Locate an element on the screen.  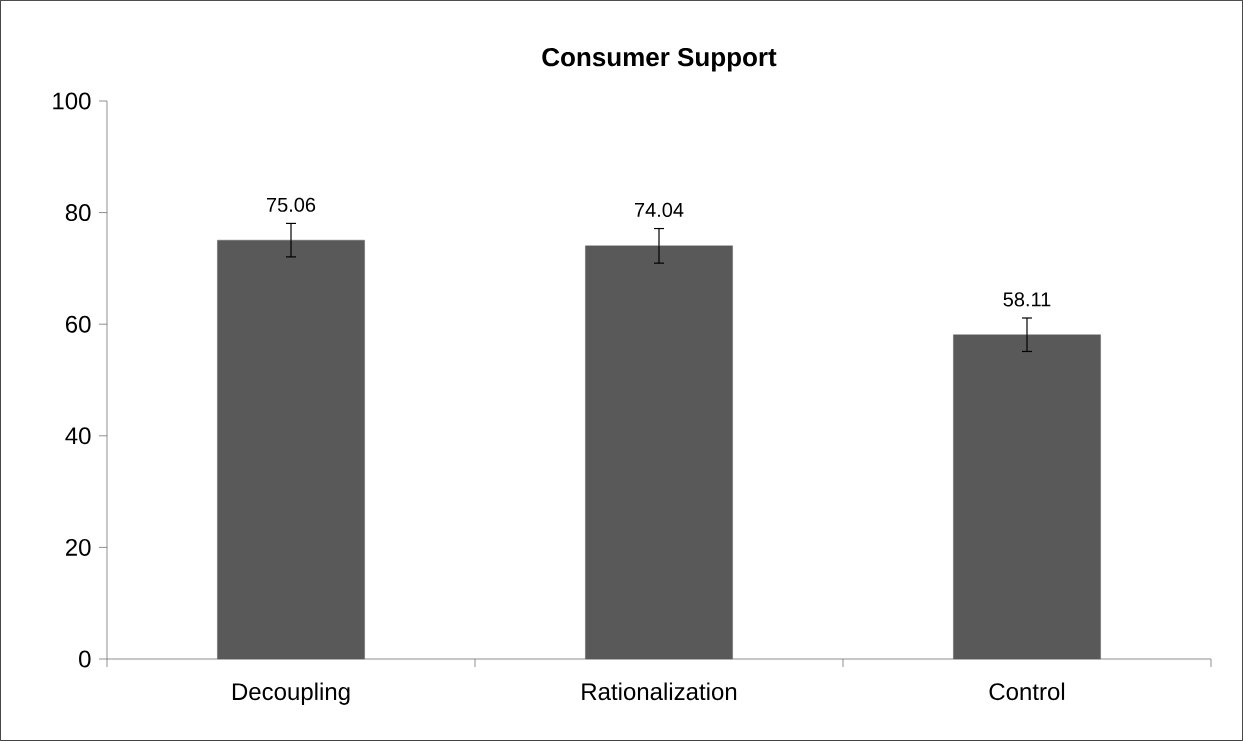
y-tick-label: 100 is located at coordinates (72, 101).